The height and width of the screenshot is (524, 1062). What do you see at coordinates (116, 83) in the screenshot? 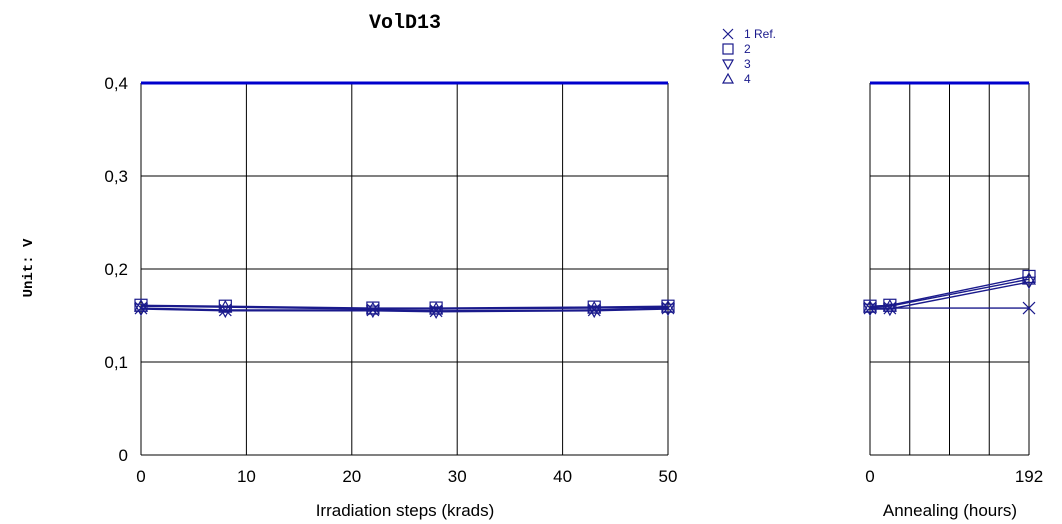
I see `y-tick-label: 0,4` at bounding box center [116, 83].